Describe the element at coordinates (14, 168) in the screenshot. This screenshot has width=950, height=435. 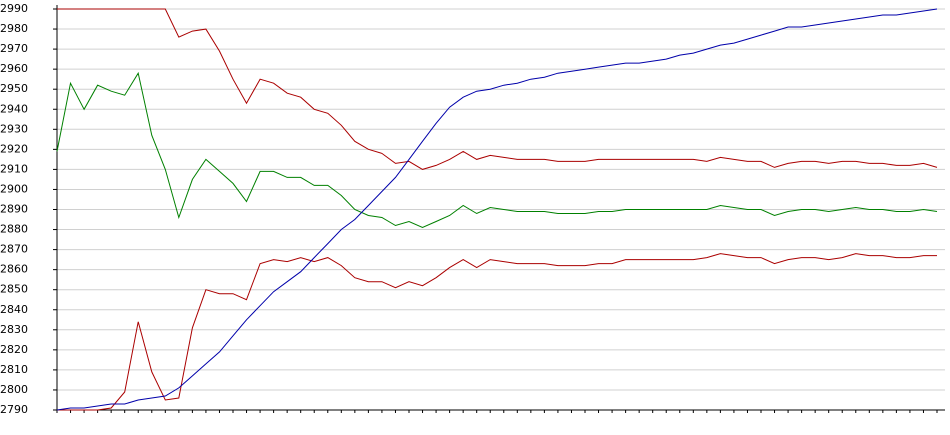
I see `y-tick-label: 2910` at that location.